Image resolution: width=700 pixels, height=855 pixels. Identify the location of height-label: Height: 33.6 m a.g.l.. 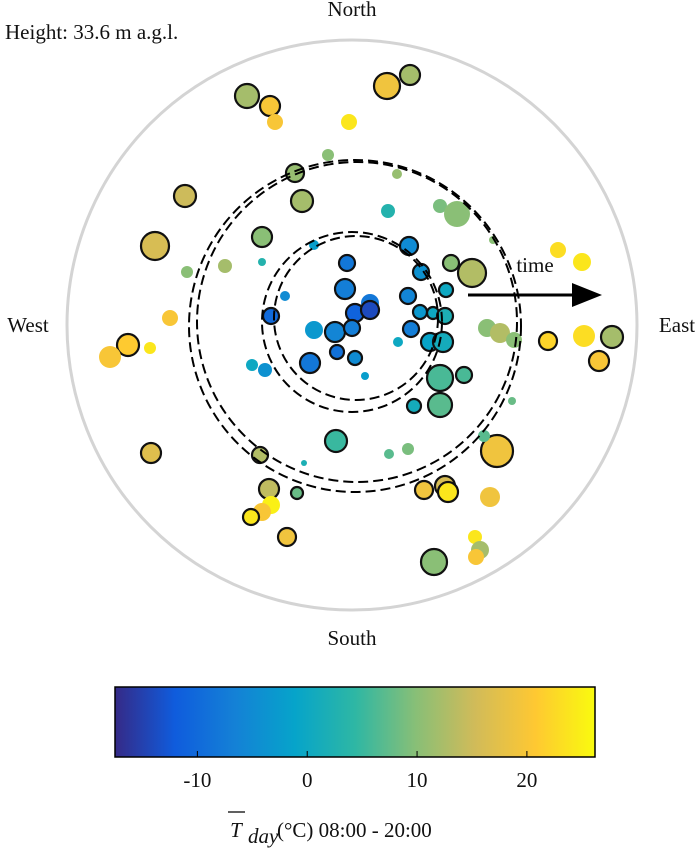
(91, 32).